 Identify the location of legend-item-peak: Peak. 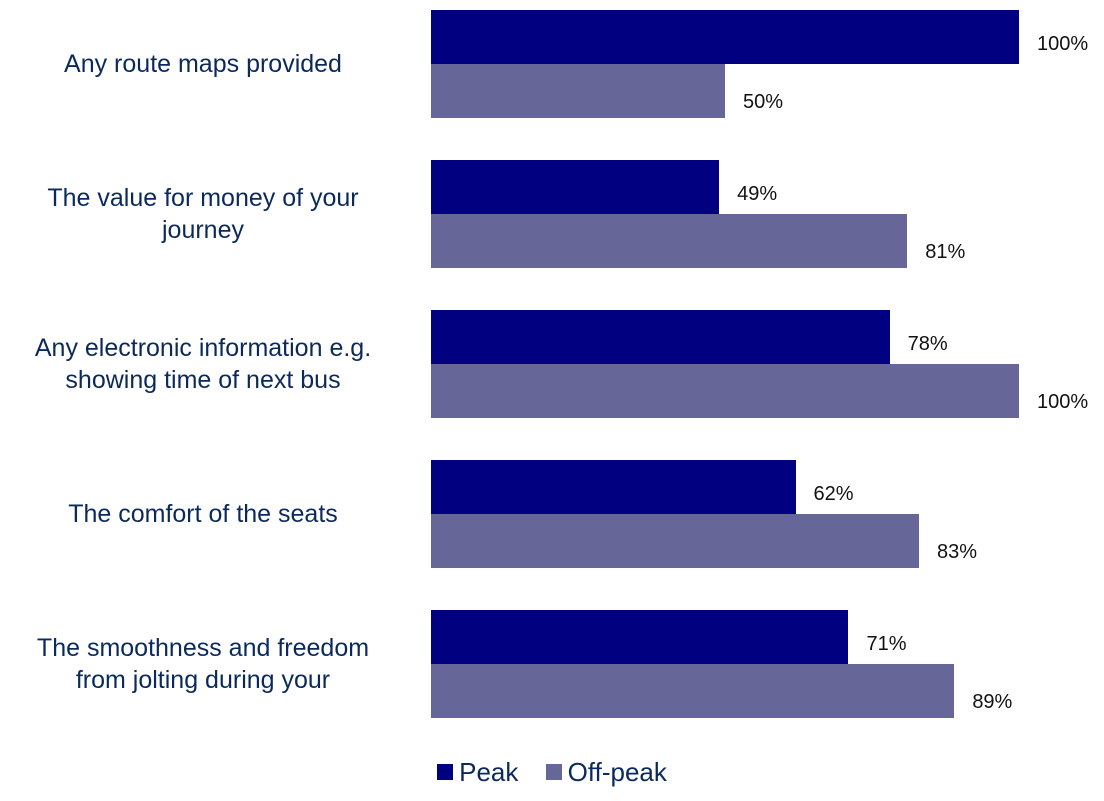
(477, 772).